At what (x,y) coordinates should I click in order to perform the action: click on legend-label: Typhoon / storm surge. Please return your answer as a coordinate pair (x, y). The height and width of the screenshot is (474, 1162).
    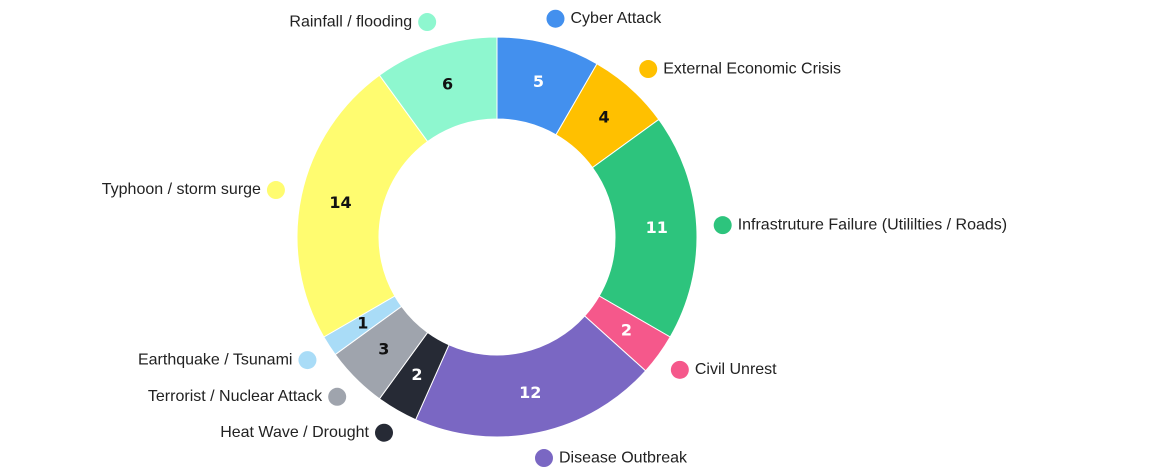
    Looking at the image, I should click on (181, 189).